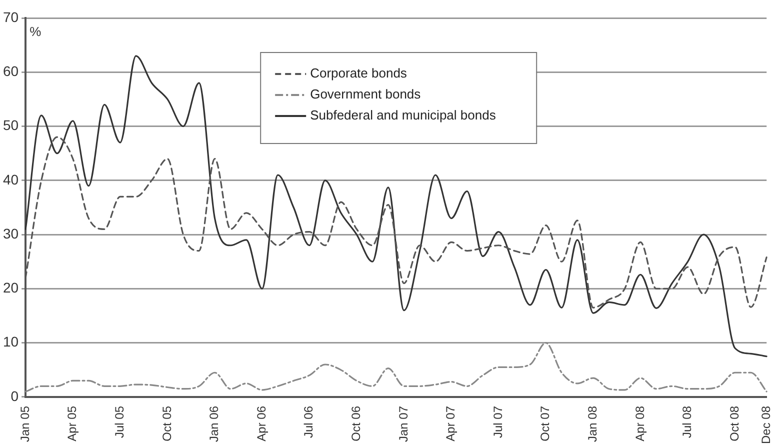 The height and width of the screenshot is (447, 784). What do you see at coordinates (10, 233) in the screenshot?
I see `y-tick-label: 30` at bounding box center [10, 233].